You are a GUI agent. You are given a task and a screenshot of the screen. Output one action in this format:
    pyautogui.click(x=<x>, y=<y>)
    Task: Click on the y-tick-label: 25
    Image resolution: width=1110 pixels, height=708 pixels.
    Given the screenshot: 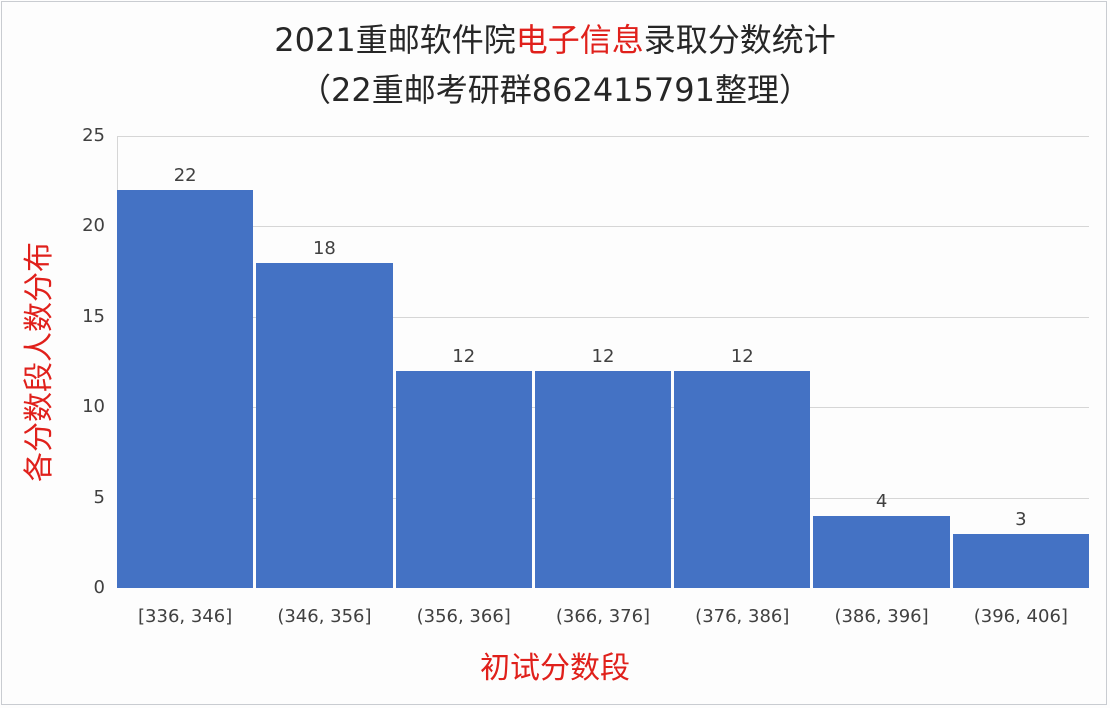 What is the action you would take?
    pyautogui.click(x=93, y=135)
    